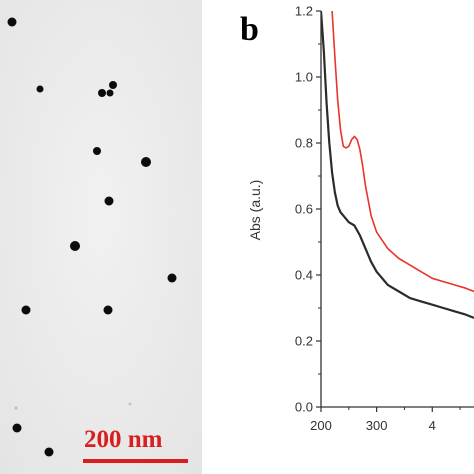 The height and width of the screenshot is (474, 474). Describe the element at coordinates (304, 407) in the screenshot. I see `y-tick-label: 0.0` at that location.